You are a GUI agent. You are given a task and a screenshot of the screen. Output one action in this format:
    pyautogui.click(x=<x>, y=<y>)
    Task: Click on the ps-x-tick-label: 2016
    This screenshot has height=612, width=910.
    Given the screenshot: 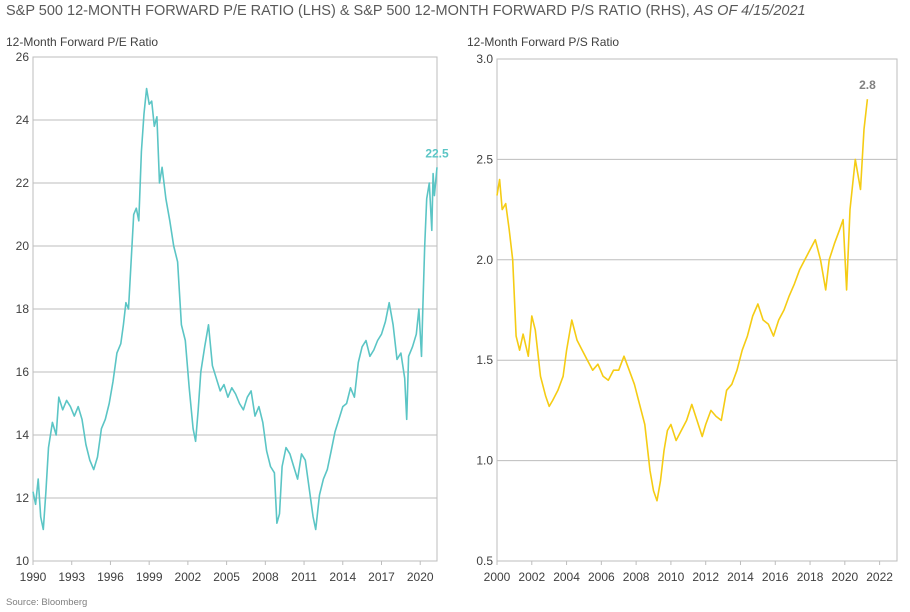 What is the action you would take?
    pyautogui.click(x=775, y=577)
    